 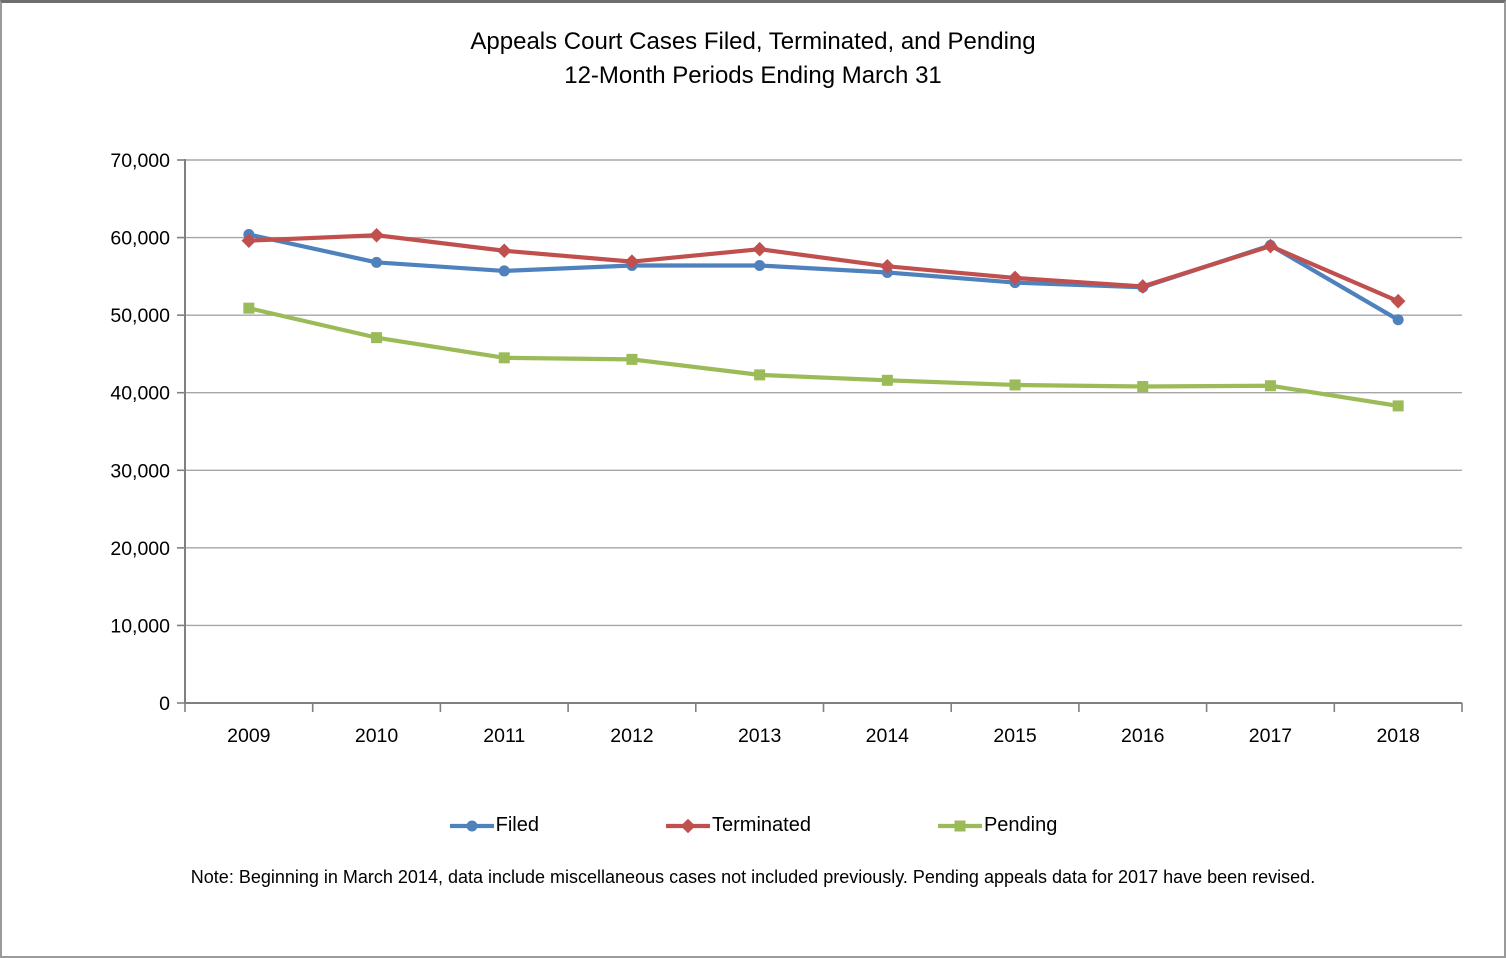 I want to click on chart-title-line2: 12-Month Periods Ending March 31, so click(x=753, y=75).